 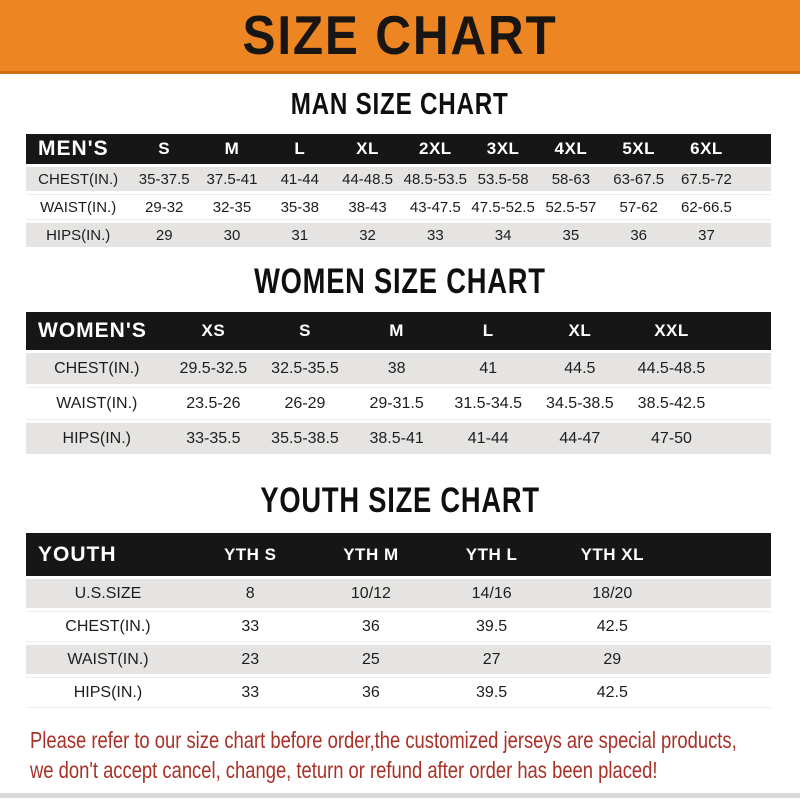 What do you see at coordinates (706, 207) in the screenshot?
I see `size-value-cell: 62-66.5` at bounding box center [706, 207].